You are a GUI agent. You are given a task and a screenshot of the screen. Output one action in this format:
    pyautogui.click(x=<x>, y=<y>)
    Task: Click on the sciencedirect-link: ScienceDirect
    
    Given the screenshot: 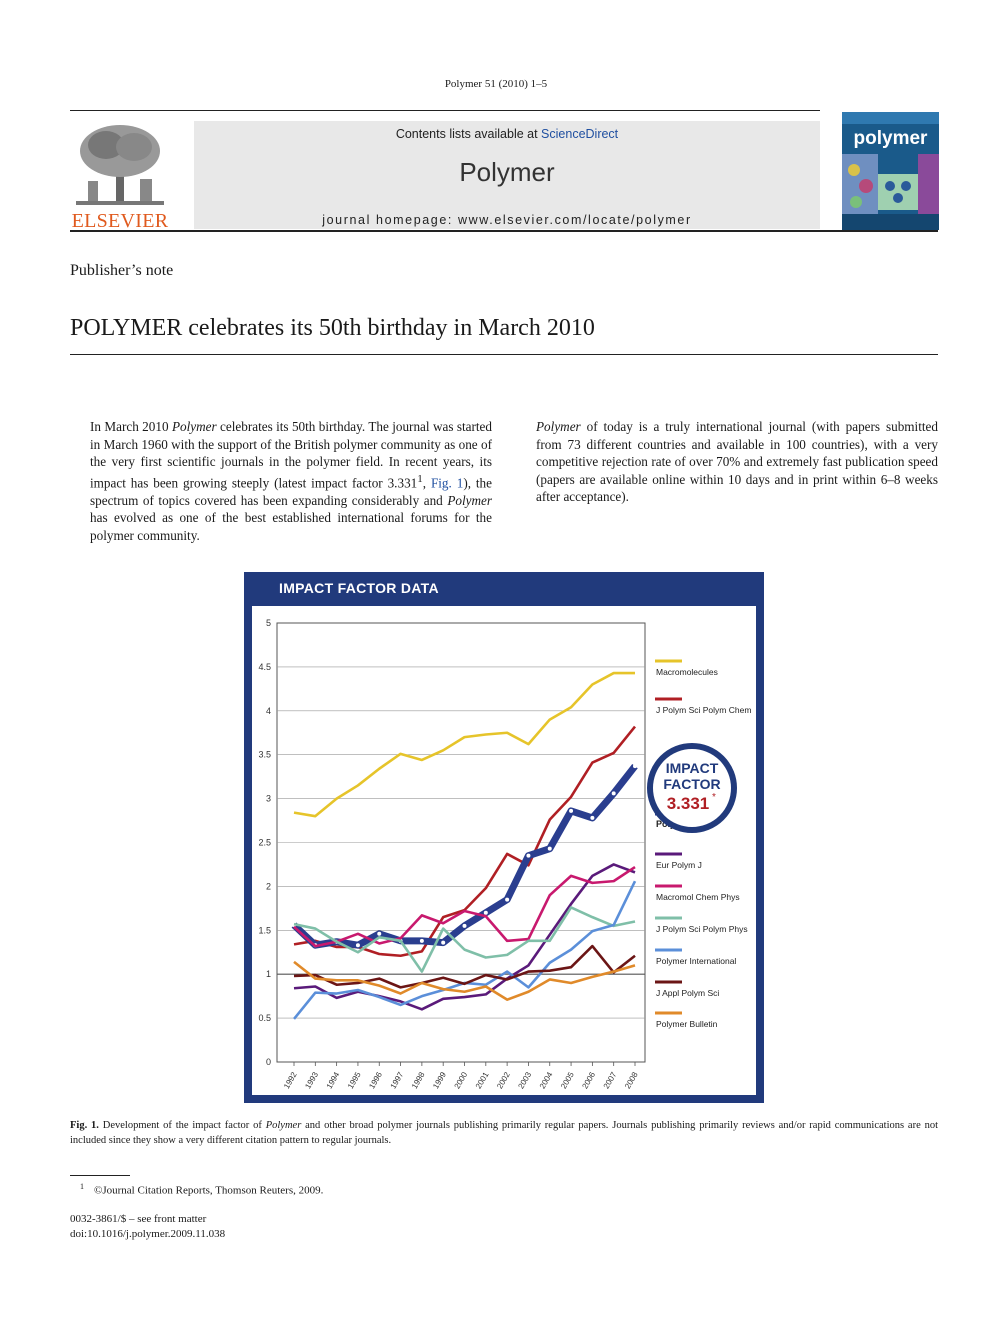 What is the action you would take?
    pyautogui.click(x=580, y=134)
    